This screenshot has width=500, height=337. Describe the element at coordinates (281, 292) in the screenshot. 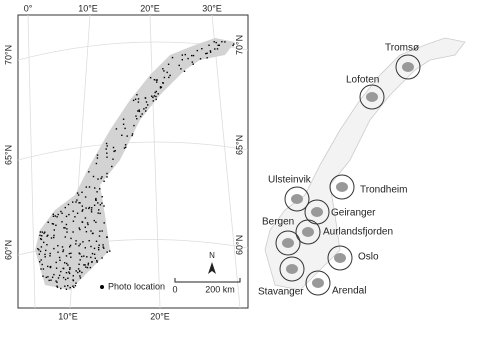

I see `site-label: Stavanger` at that location.